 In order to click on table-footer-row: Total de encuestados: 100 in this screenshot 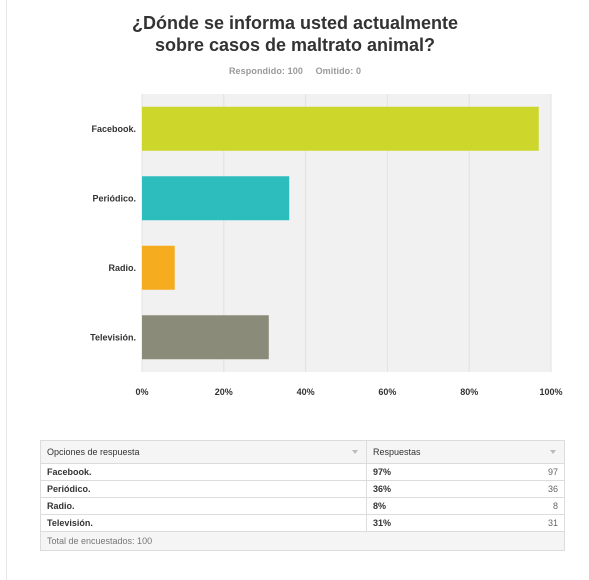, I will do `click(302, 541)`.